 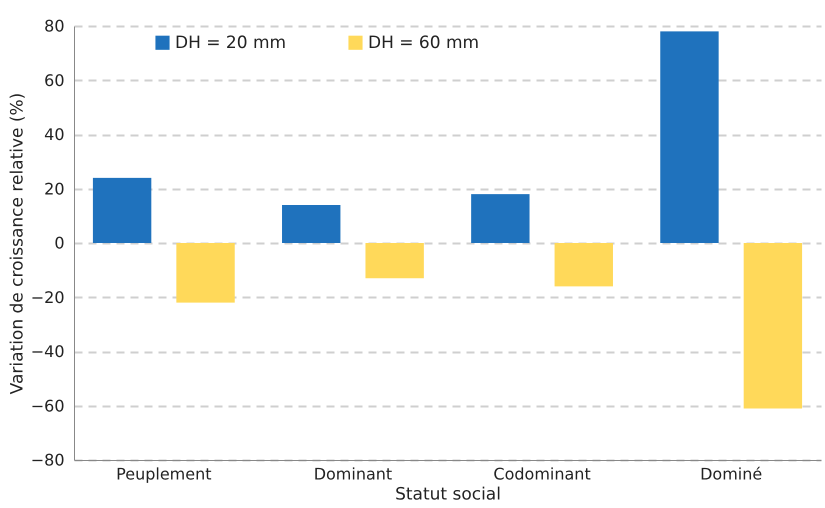 What do you see at coordinates (353, 474) in the screenshot?
I see `x-tick-label: Dominant` at bounding box center [353, 474].